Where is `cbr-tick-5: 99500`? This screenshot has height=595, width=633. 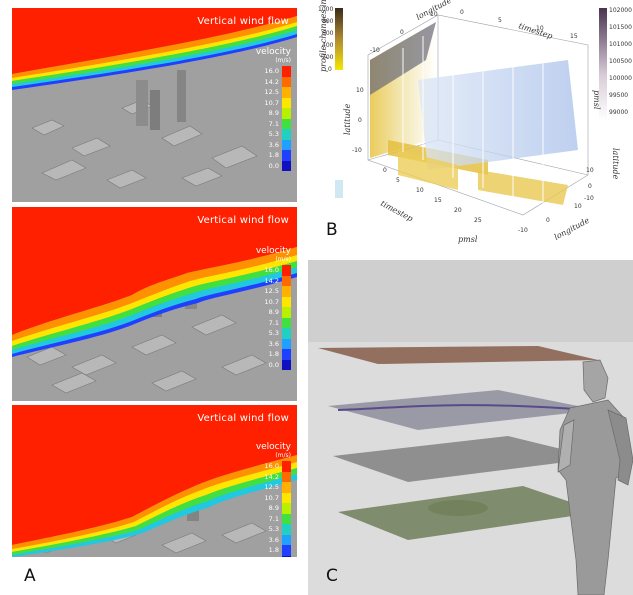
cbr-tick-5: 99500 is located at coordinates (618, 95).